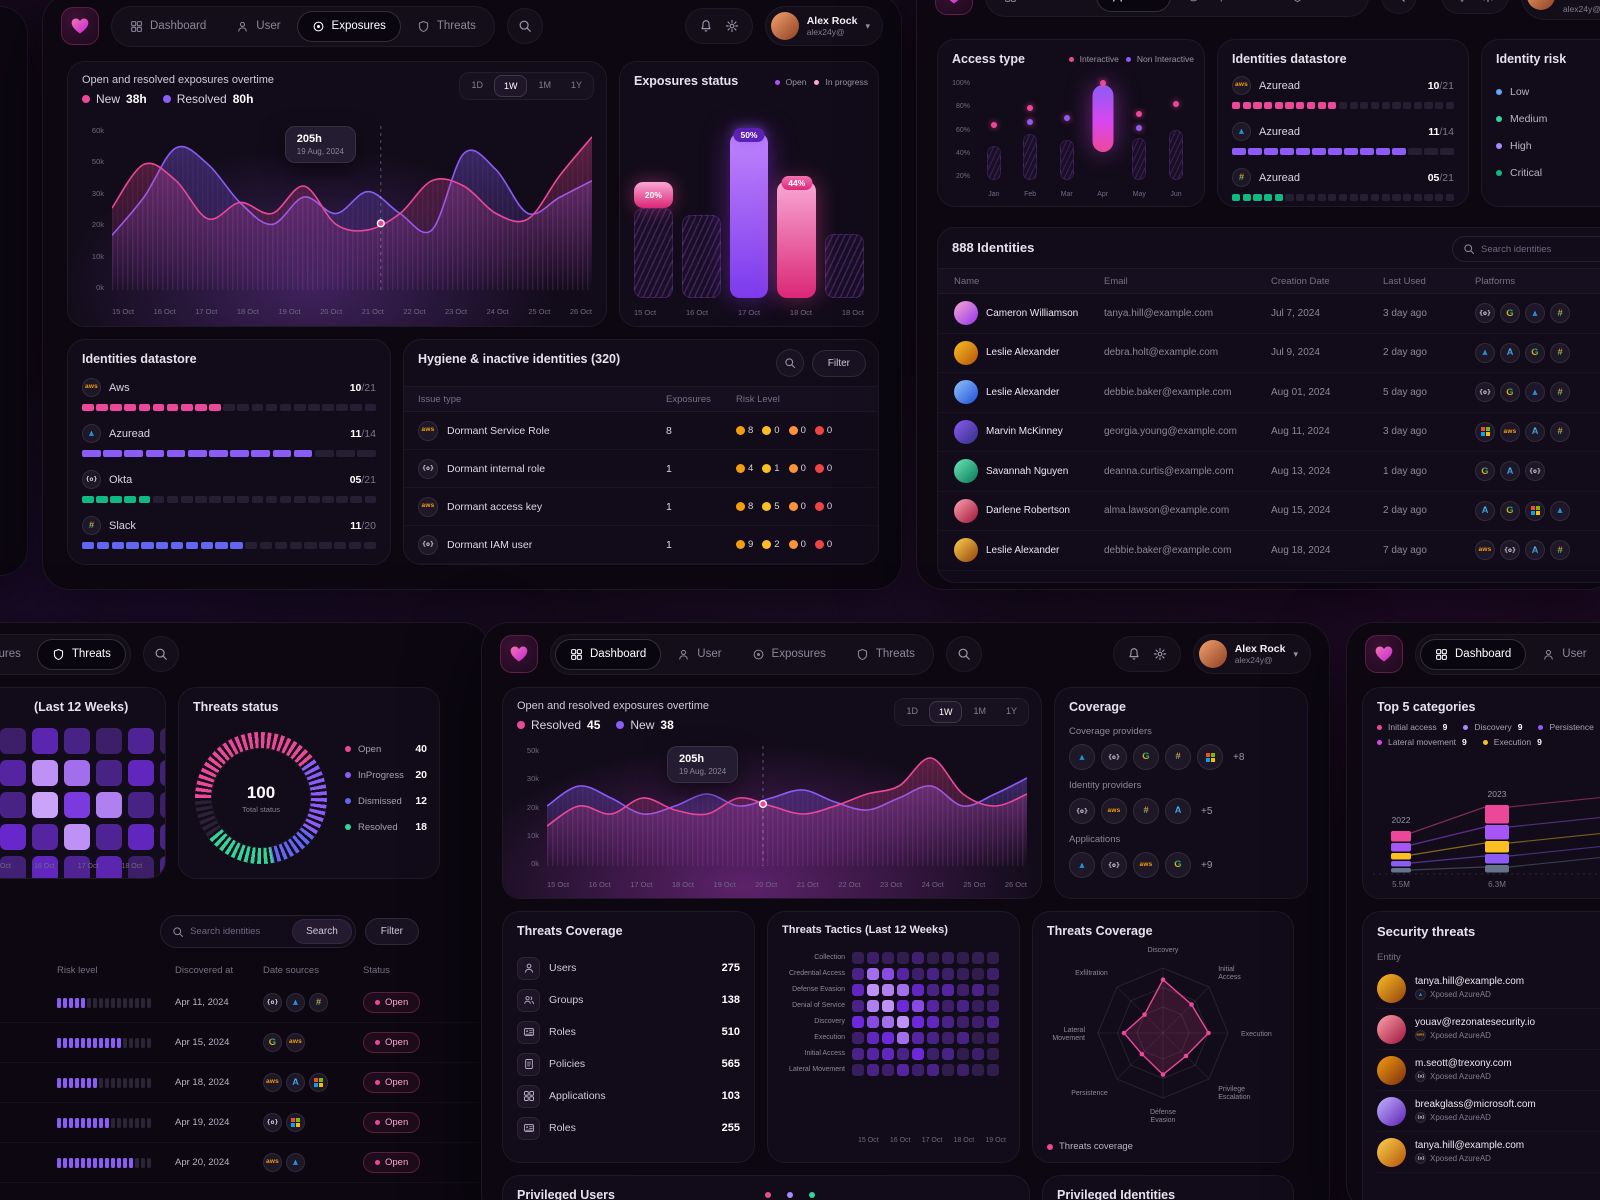 Image resolution: width=1600 pixels, height=1200 pixels. What do you see at coordinates (641, 507) in the screenshot?
I see `hygiene-row: aws Dormant access key 1 8 5 0 0` at bounding box center [641, 507].